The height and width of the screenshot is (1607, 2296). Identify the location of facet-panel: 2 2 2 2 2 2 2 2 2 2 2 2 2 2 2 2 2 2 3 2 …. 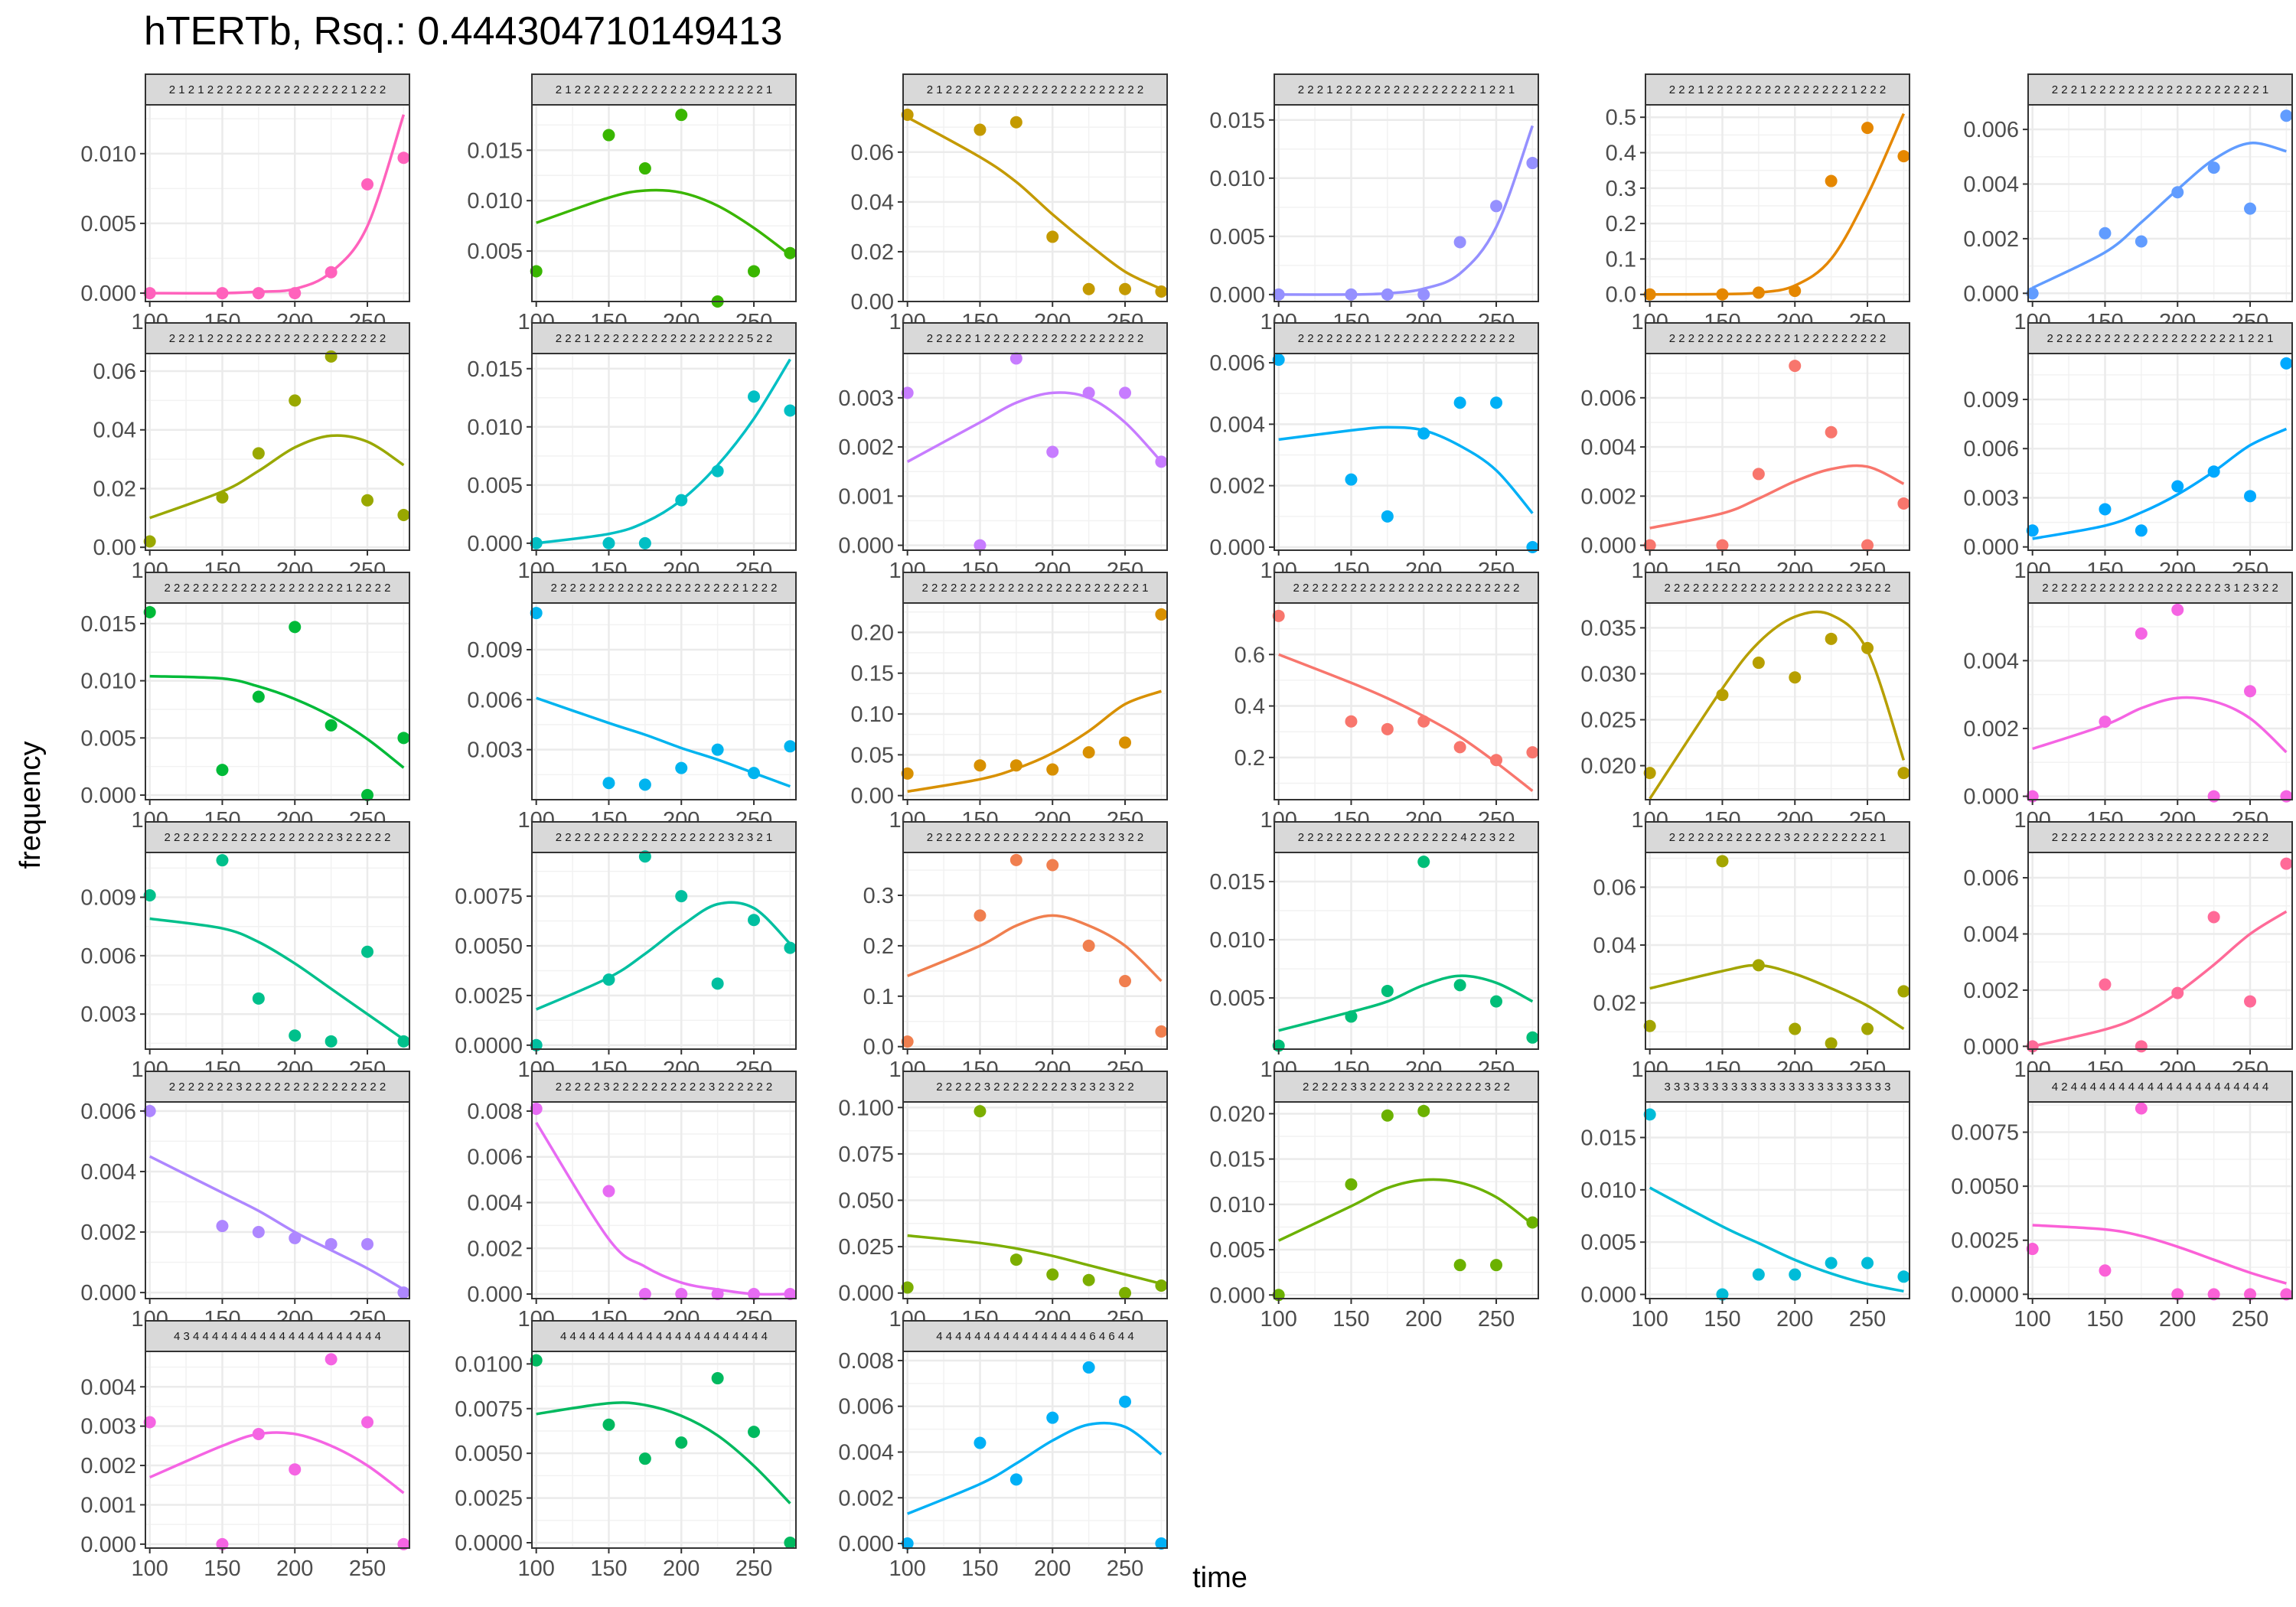
(626, 952).